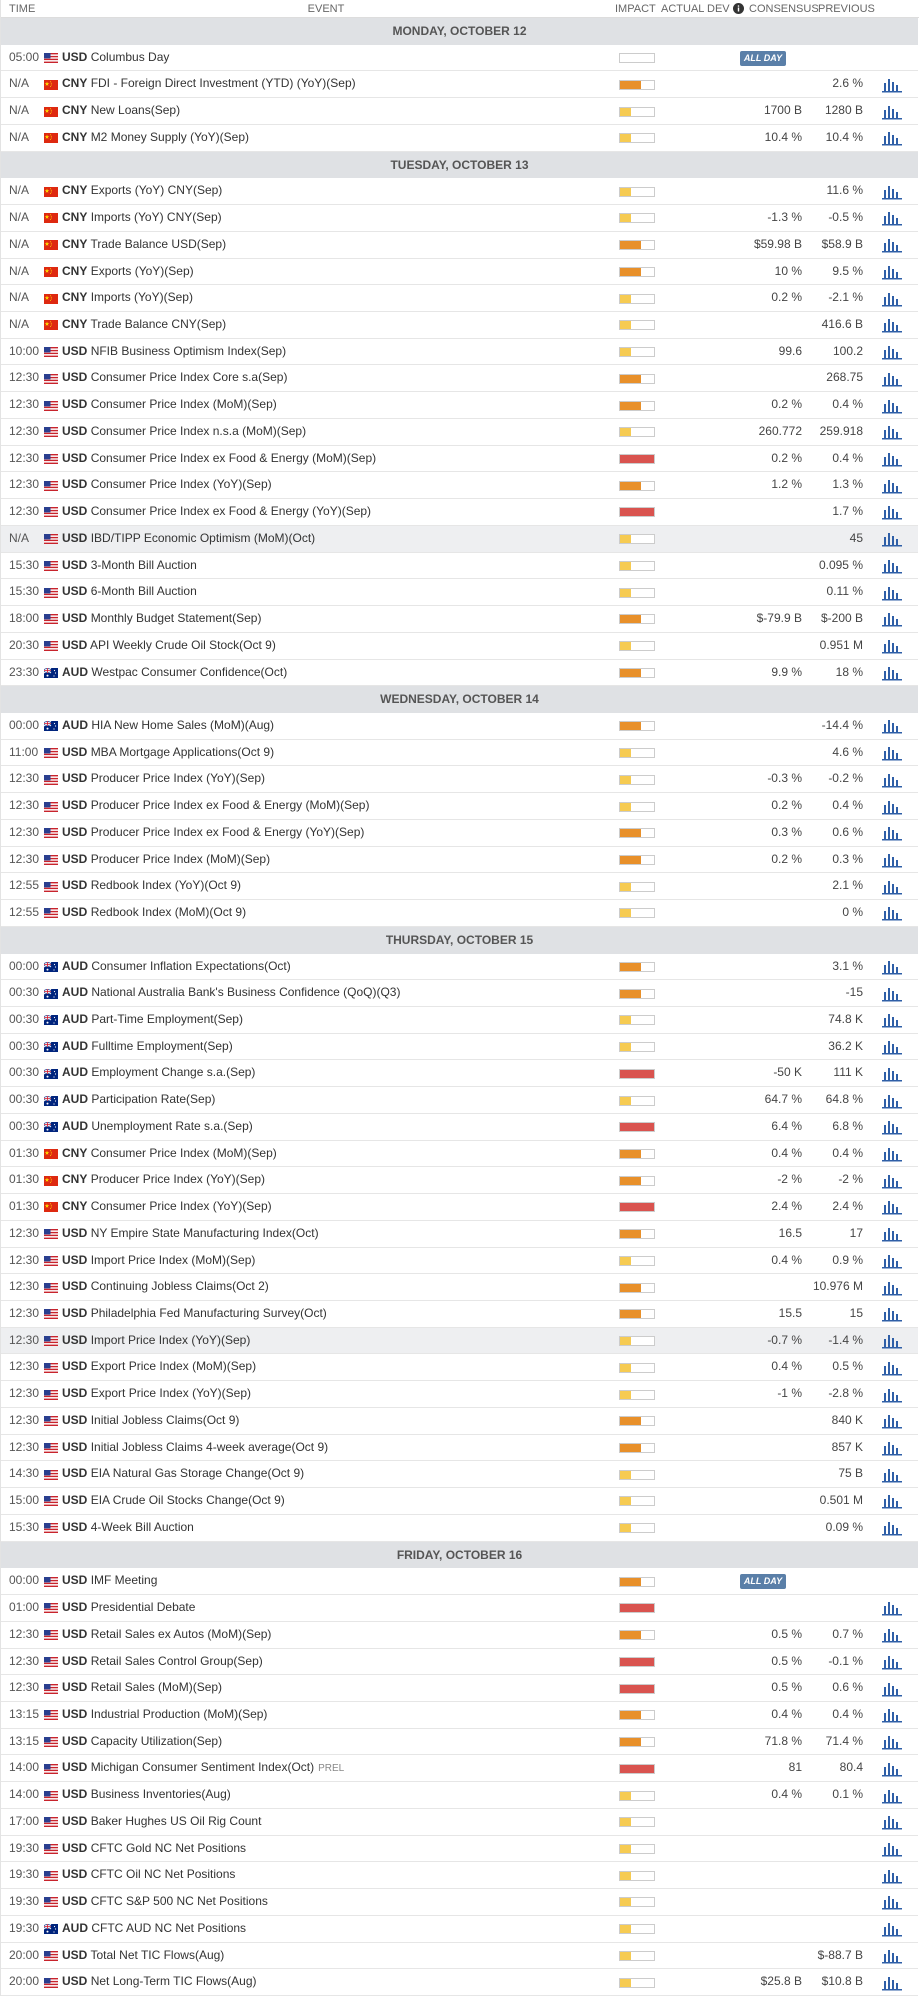  What do you see at coordinates (786, 1687) in the screenshot?
I see `consensus: 0.5 %` at bounding box center [786, 1687].